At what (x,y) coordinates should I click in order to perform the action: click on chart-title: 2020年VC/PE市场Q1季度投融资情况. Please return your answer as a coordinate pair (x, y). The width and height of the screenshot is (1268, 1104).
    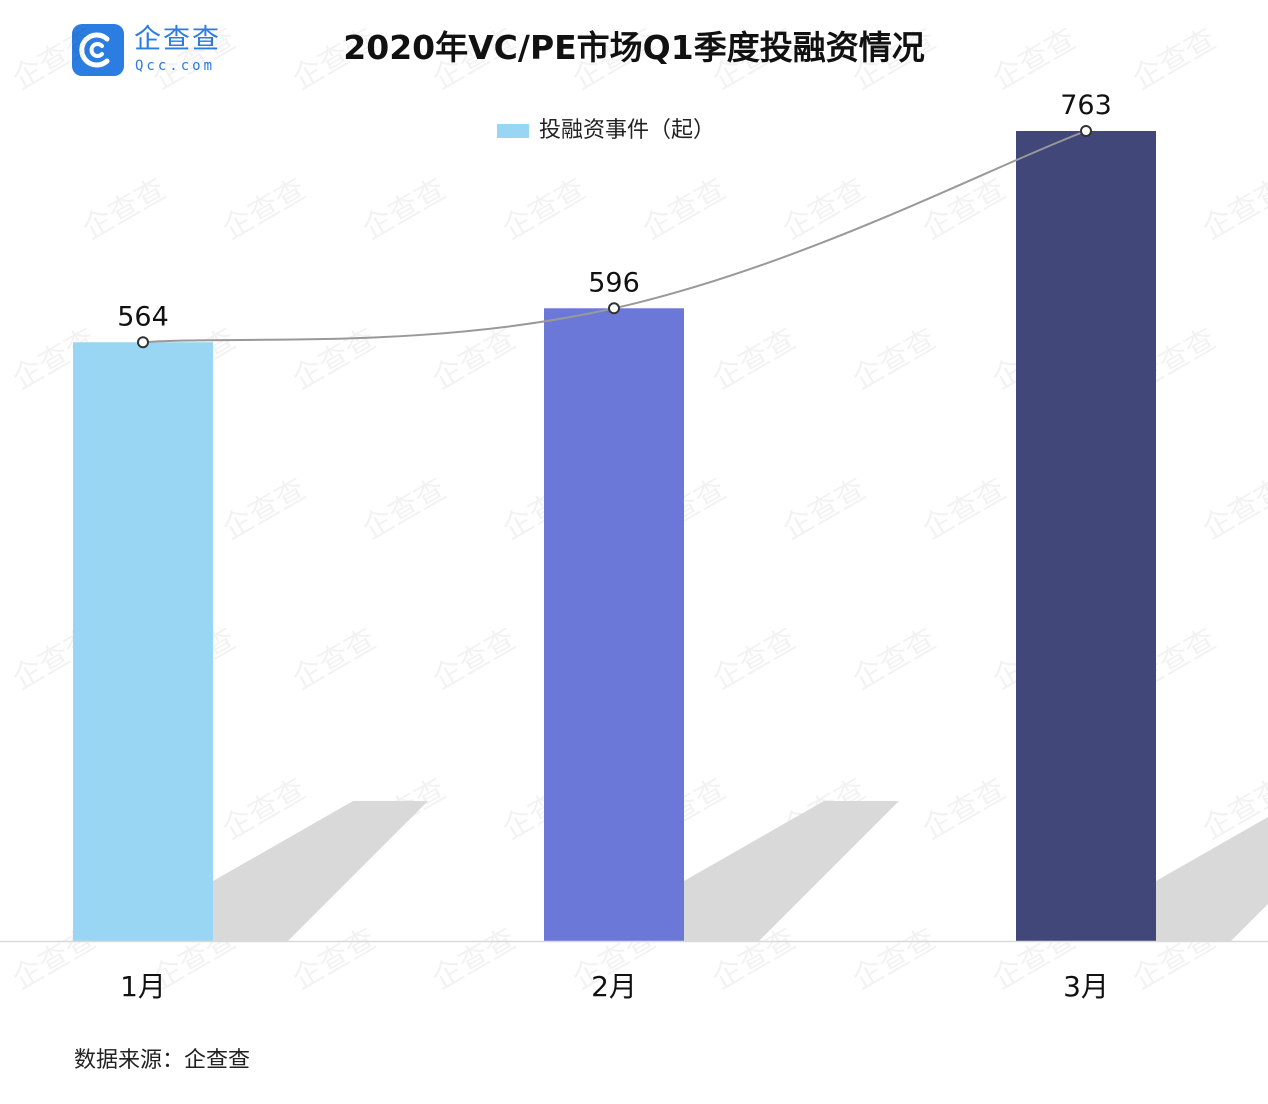
    Looking at the image, I should click on (634, 47).